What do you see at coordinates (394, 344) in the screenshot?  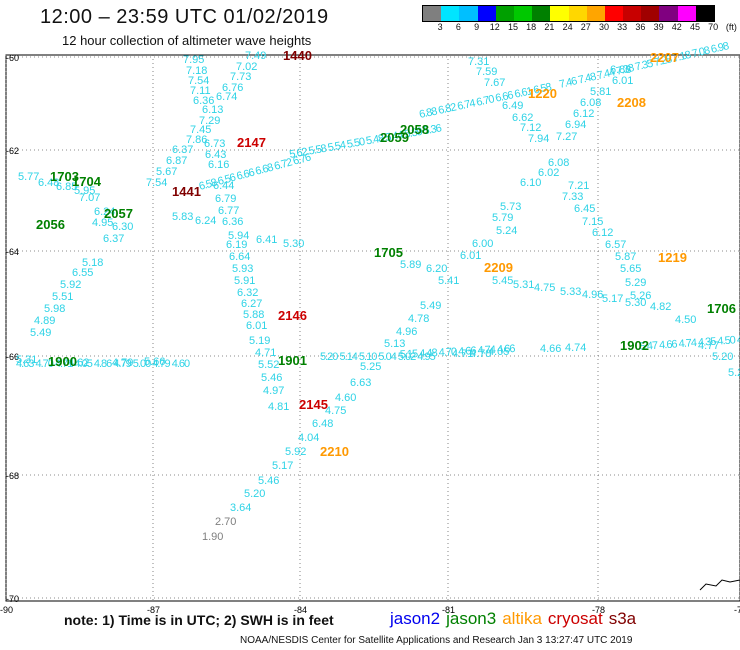 I see `wave-height-value: 5.13` at bounding box center [394, 344].